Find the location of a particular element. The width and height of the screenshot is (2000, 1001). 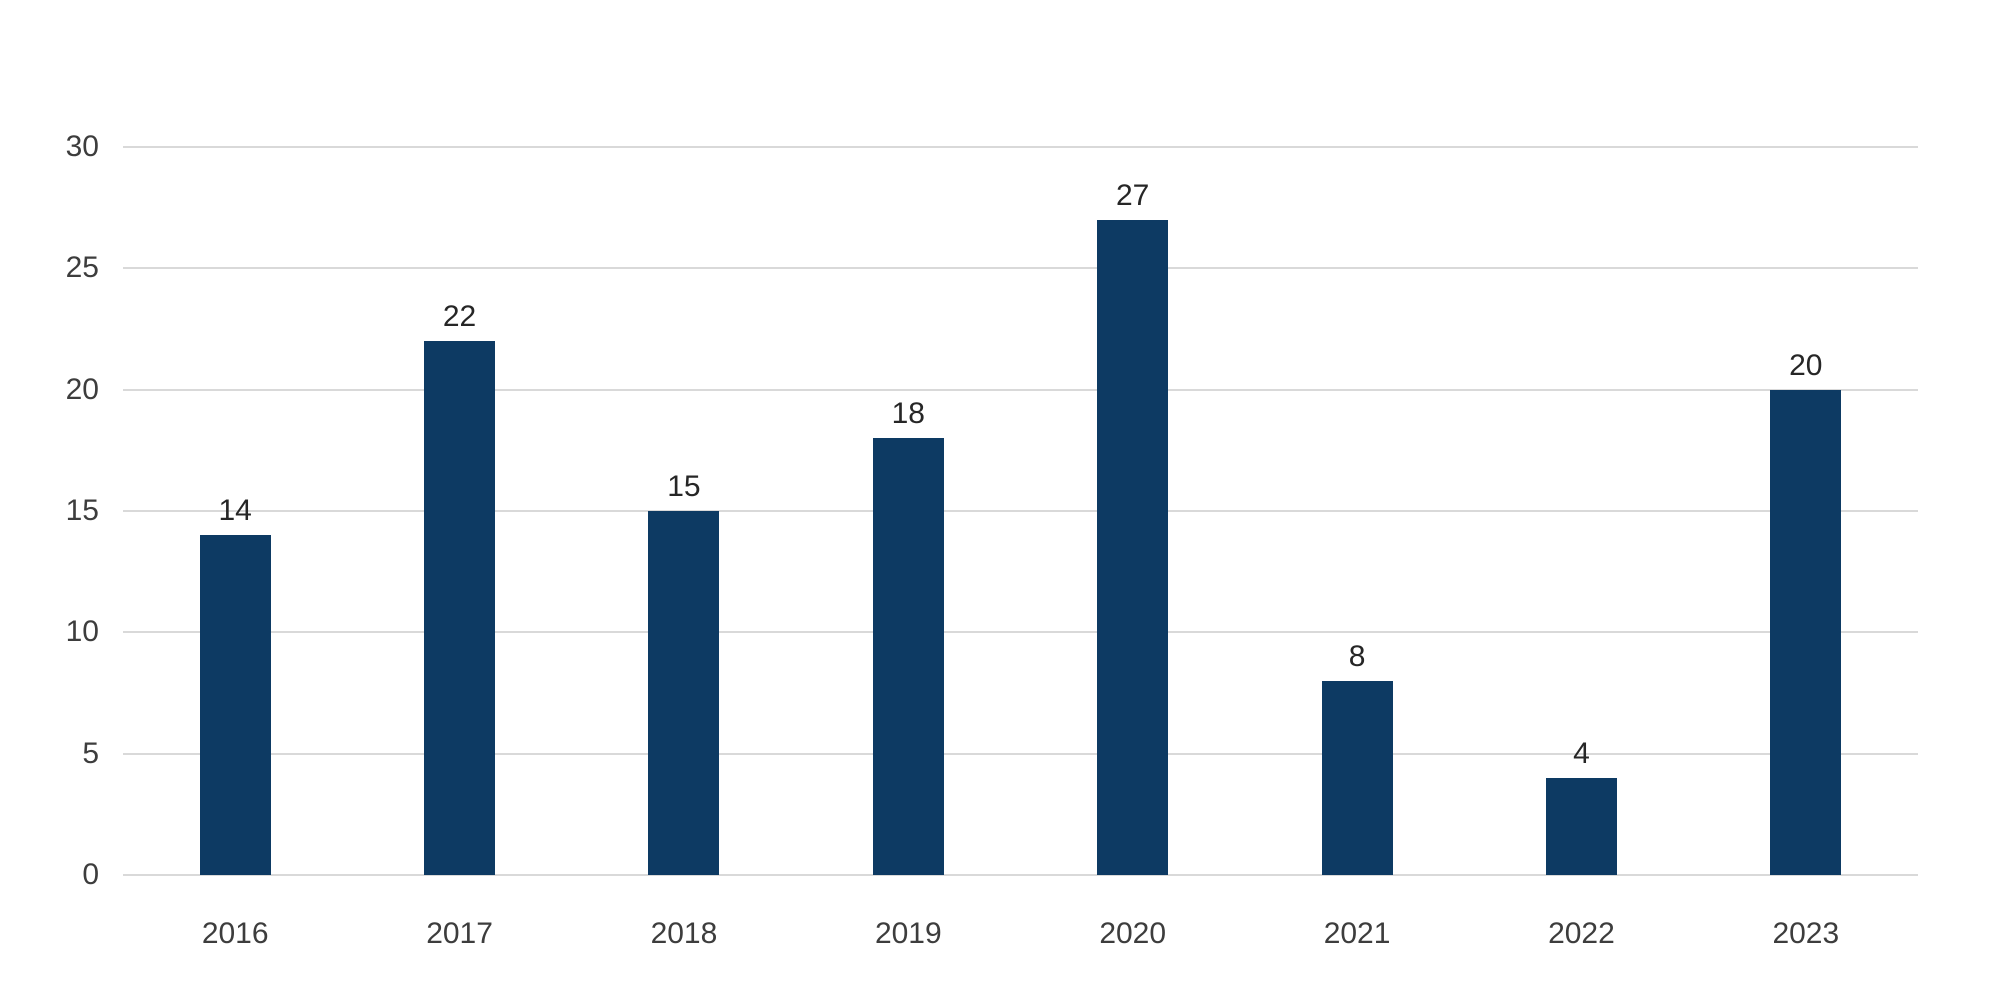

bar-2023 is located at coordinates (1806, 632).